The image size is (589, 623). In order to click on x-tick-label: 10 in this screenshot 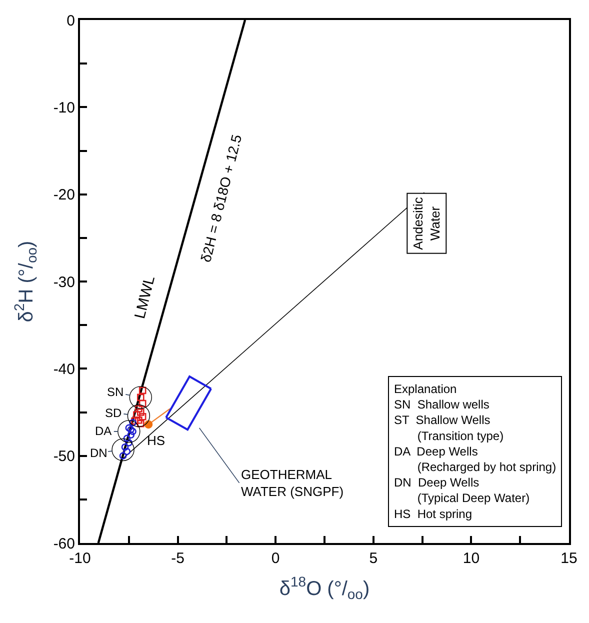, I will do `click(471, 558)`.